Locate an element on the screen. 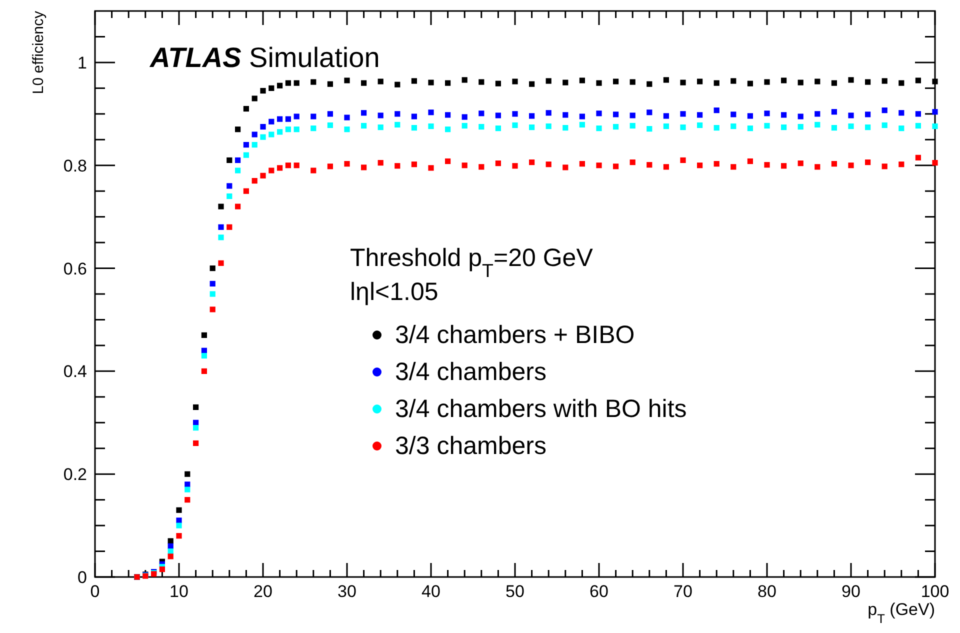 The height and width of the screenshot is (633, 960). x-tick-label: 10 is located at coordinates (179, 591).